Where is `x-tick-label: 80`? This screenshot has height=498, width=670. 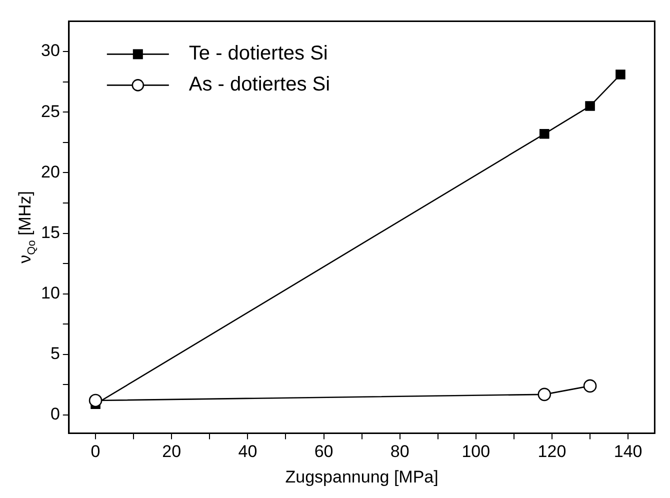 x-tick-label: 80 is located at coordinates (400, 452).